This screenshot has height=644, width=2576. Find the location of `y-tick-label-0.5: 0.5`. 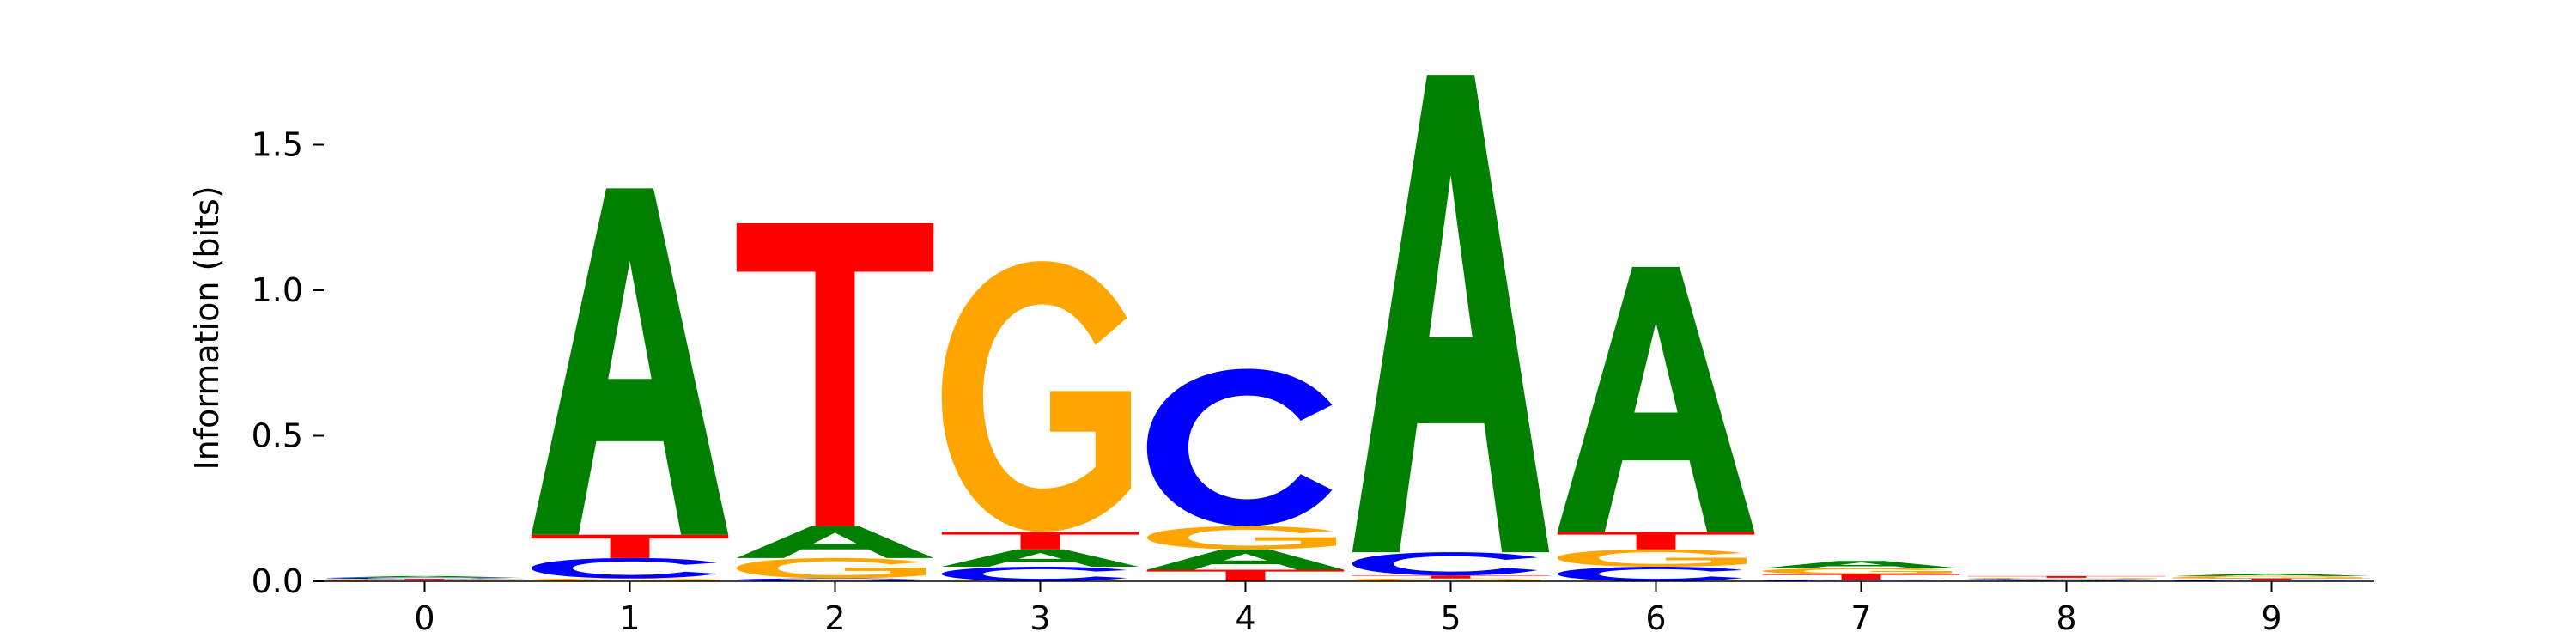

y-tick-label-0.5: 0.5 is located at coordinates (278, 436).